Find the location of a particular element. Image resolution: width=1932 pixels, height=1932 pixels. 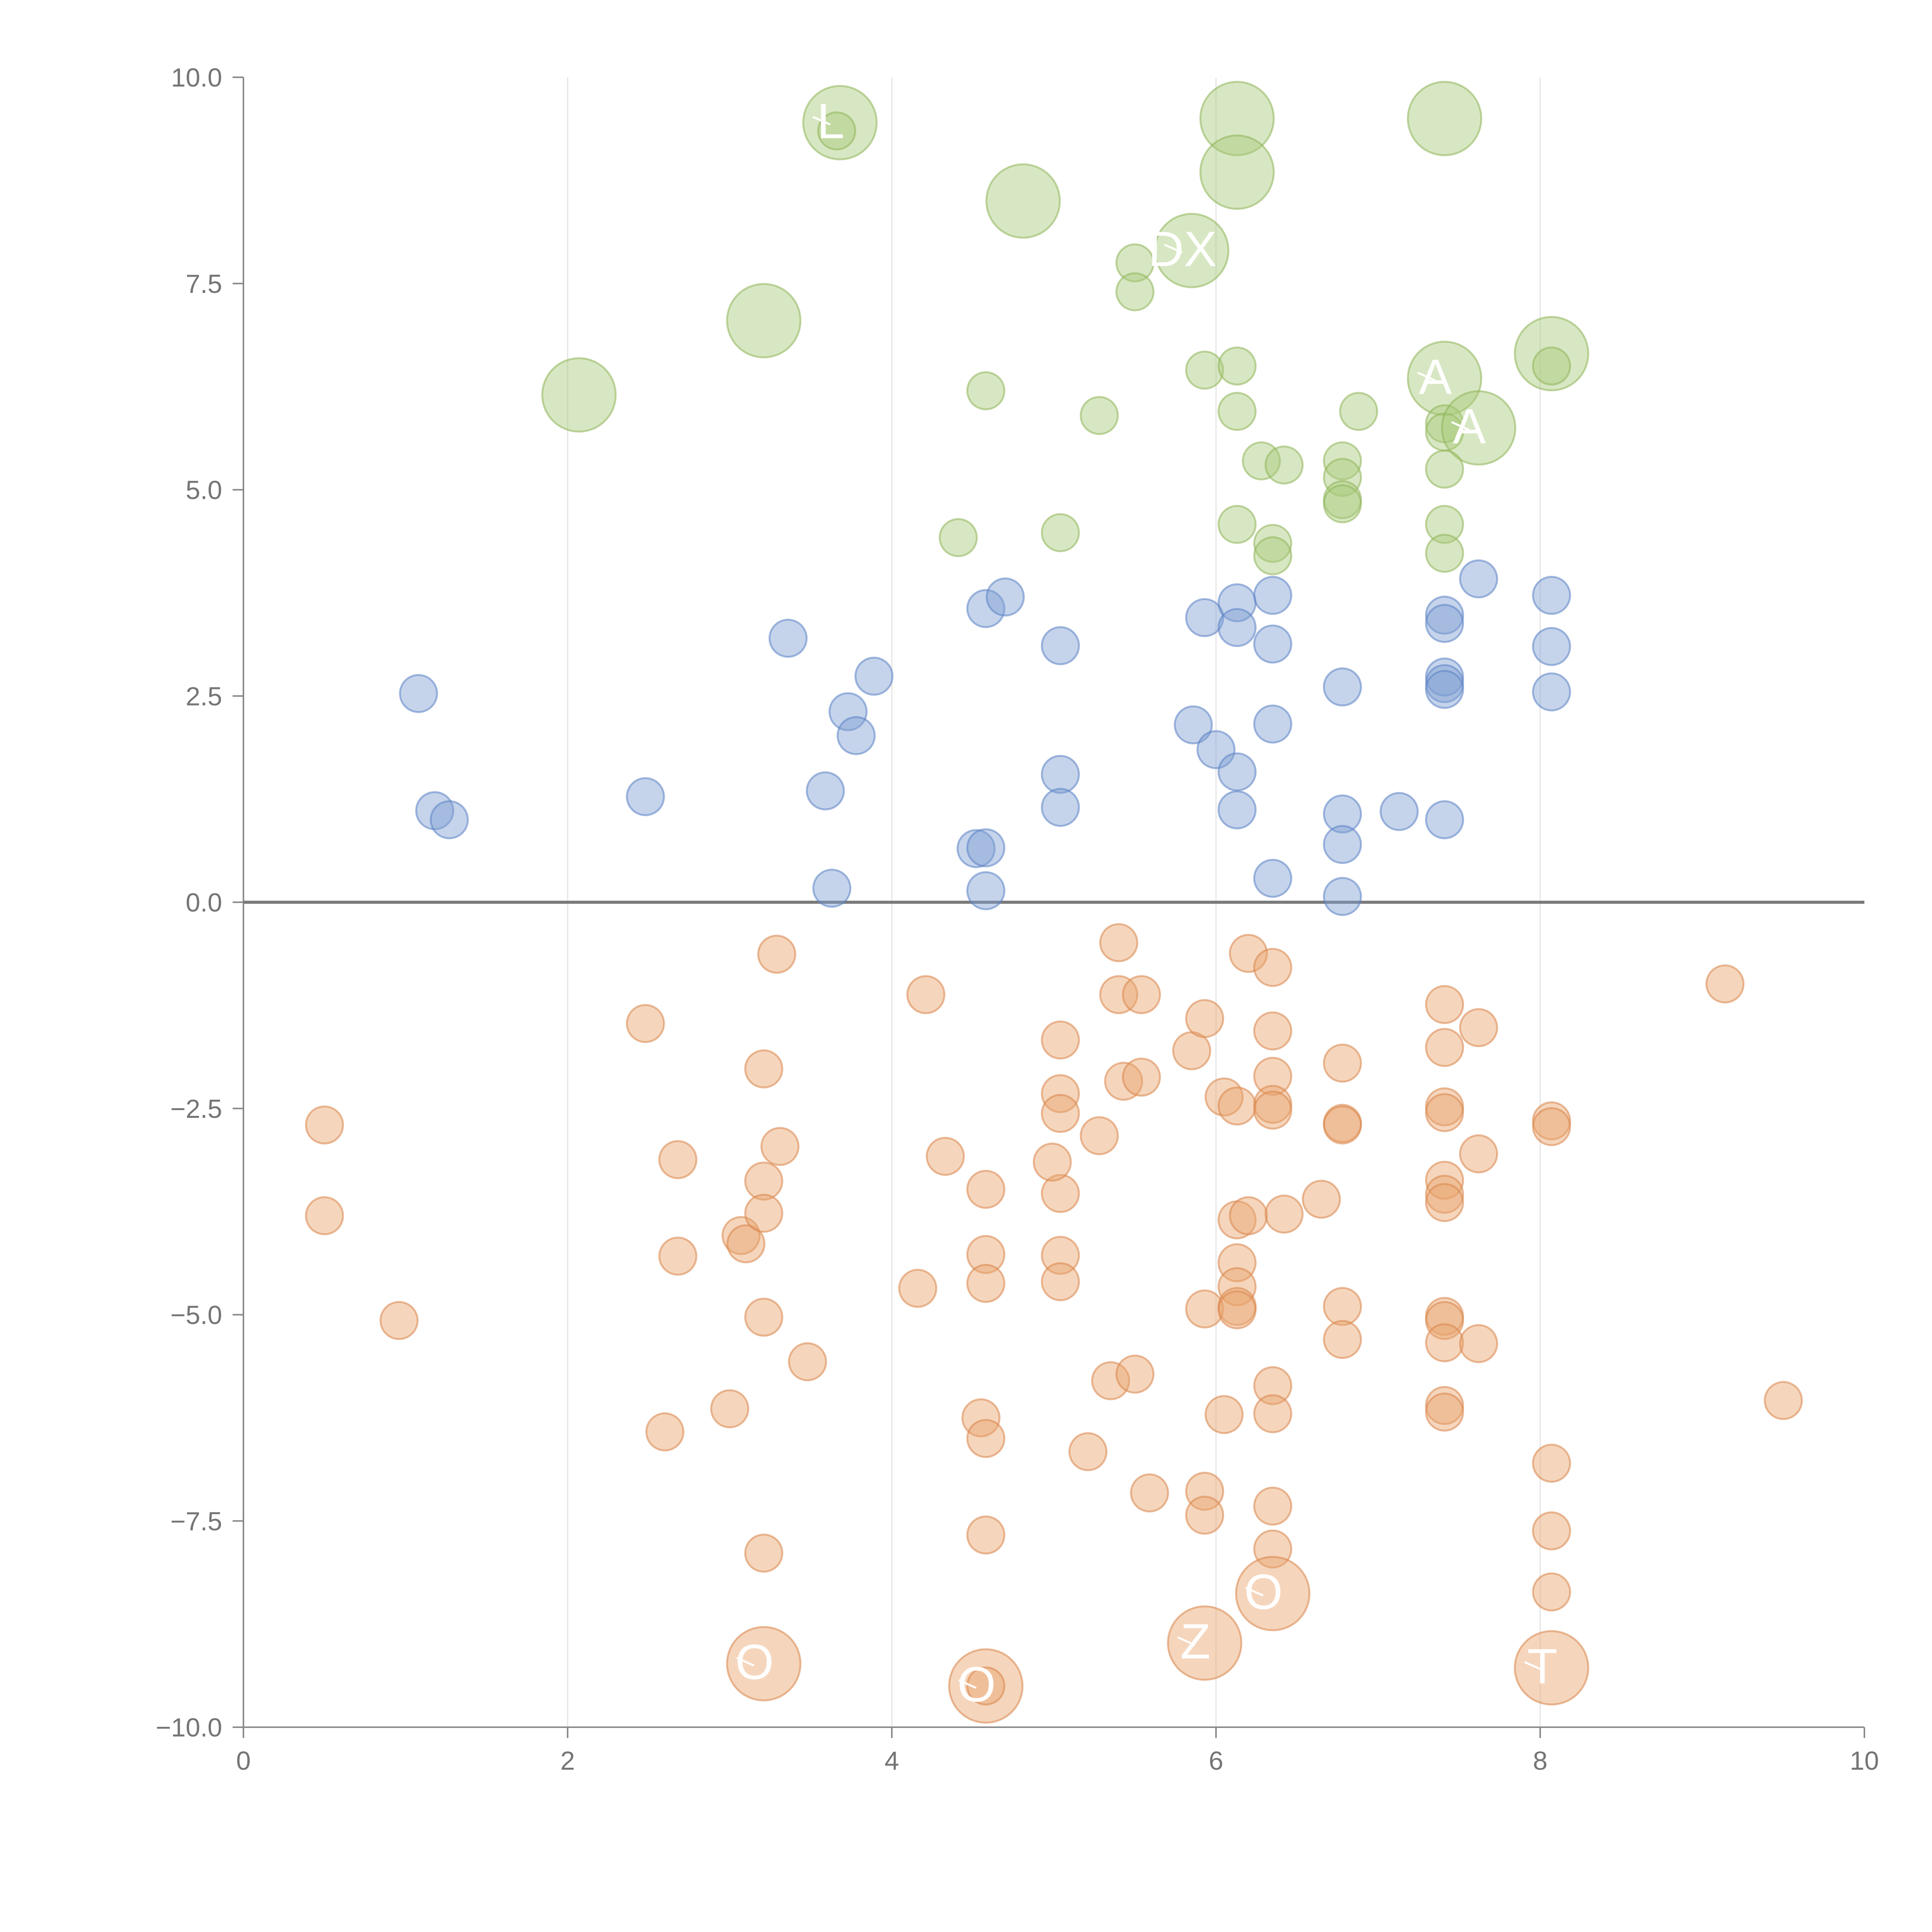

x-tick-label: 6 is located at coordinates (1216, 1761).